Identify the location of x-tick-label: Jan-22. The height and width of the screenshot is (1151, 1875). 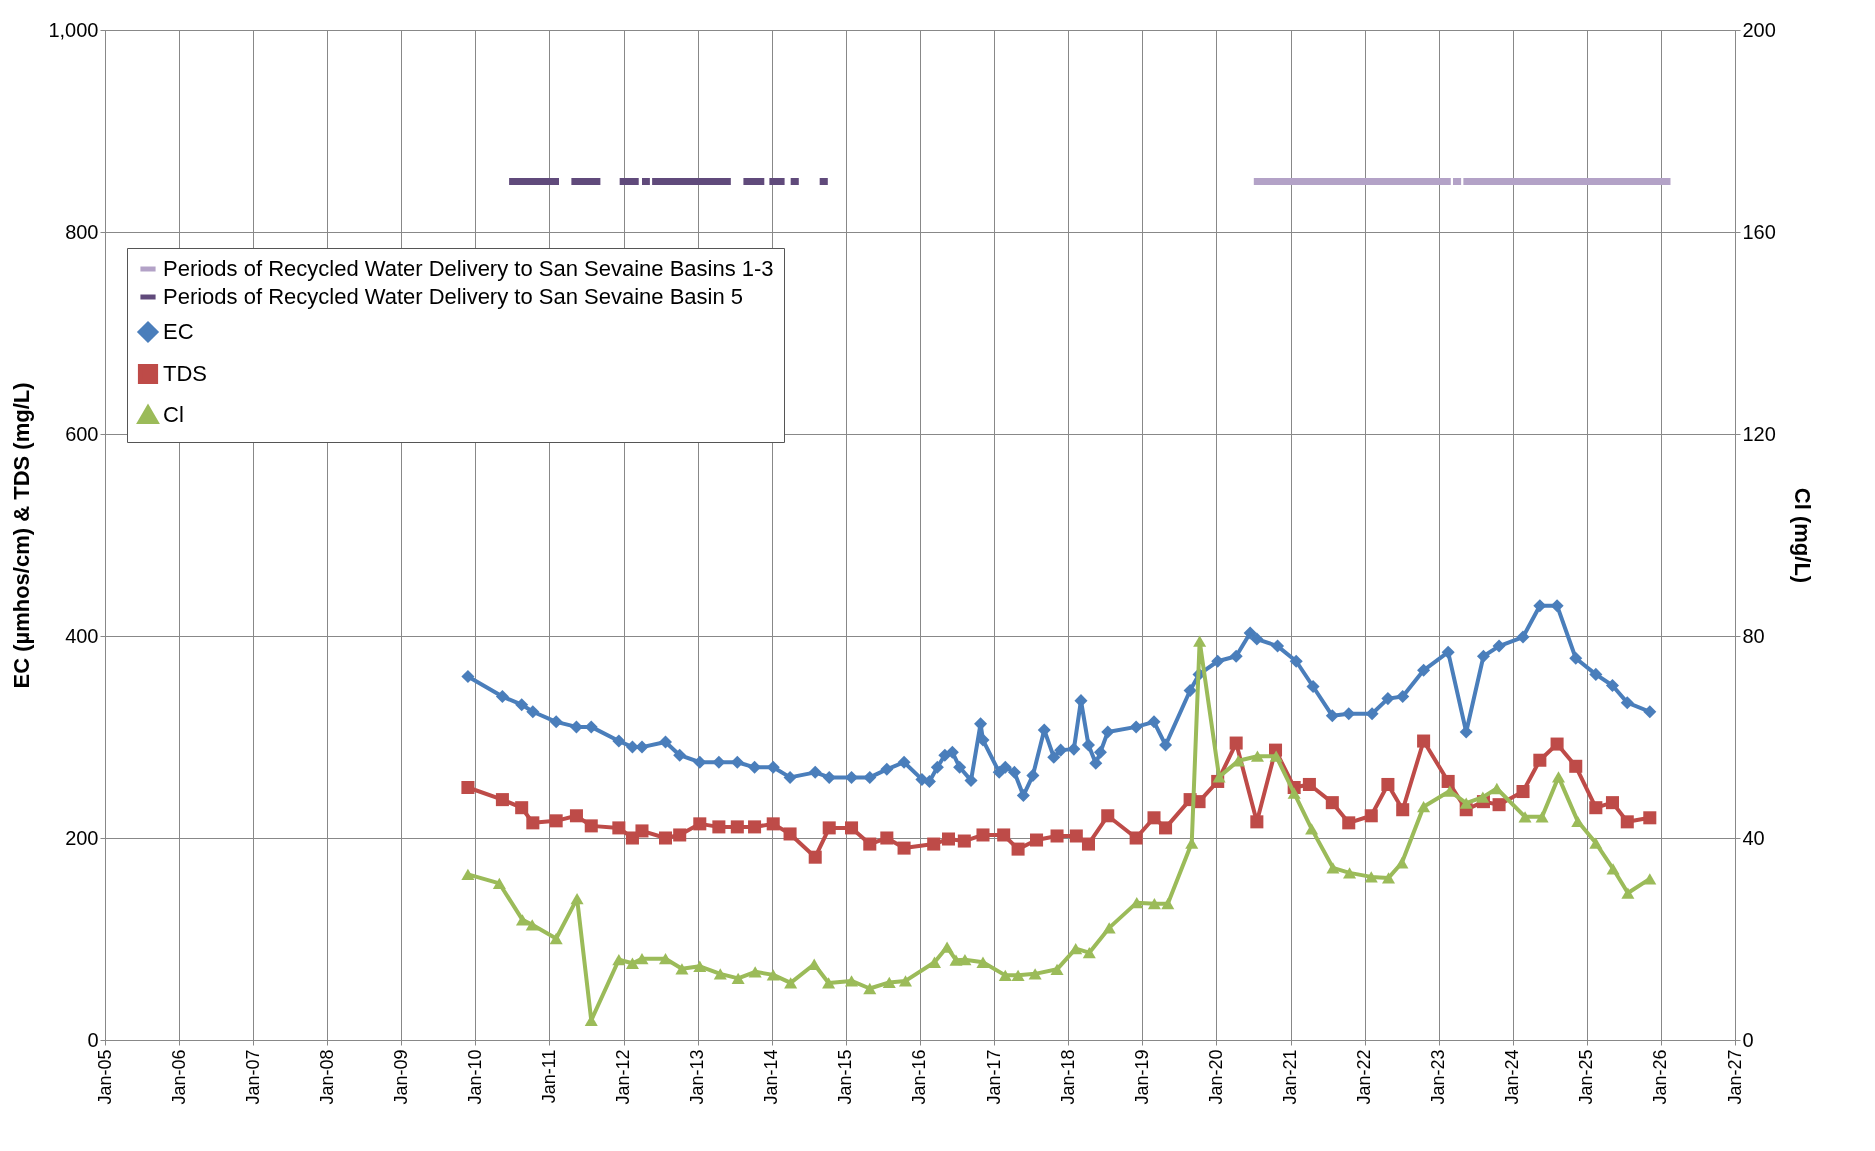
(1364, 1077).